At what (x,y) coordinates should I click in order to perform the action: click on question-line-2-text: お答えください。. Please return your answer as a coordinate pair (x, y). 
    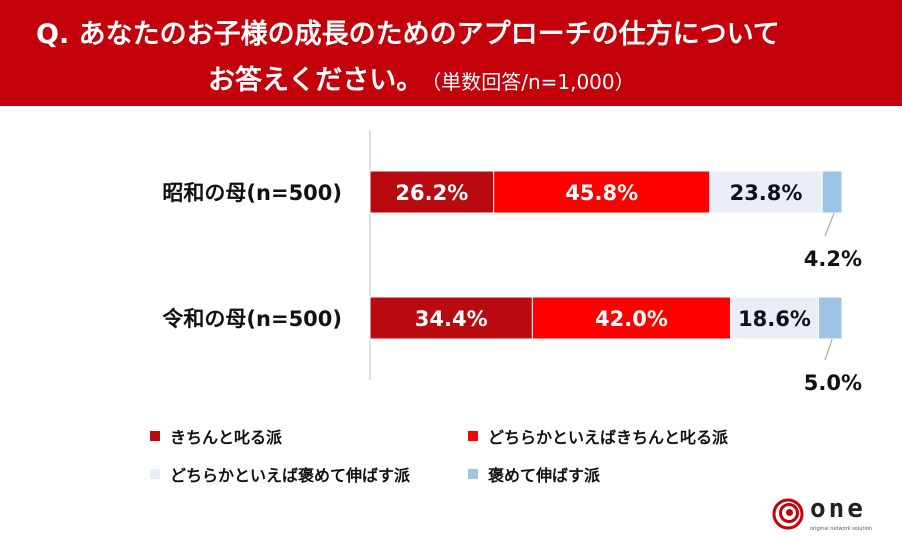
    Looking at the image, I should click on (316, 80).